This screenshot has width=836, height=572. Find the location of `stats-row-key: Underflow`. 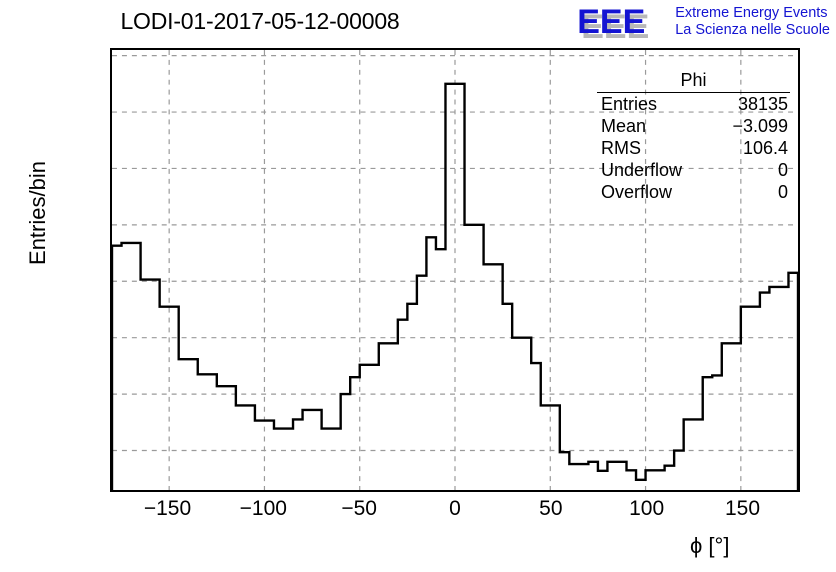

stats-row-key: Underflow is located at coordinates (642, 170).